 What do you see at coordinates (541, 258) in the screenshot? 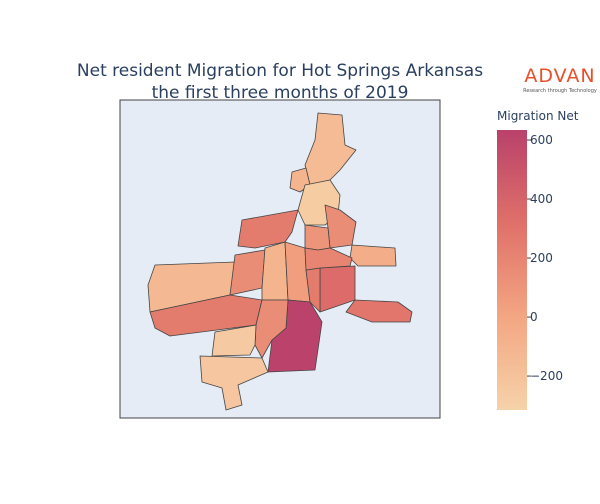
I see `colorbar-tick-label: 200` at bounding box center [541, 258].